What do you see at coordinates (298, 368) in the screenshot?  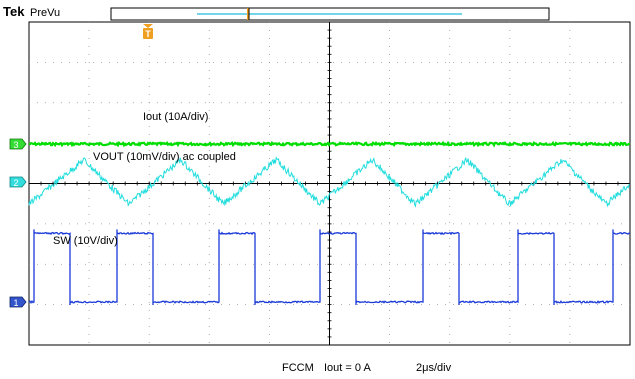 I see `footer-mode: FCCM` at bounding box center [298, 368].